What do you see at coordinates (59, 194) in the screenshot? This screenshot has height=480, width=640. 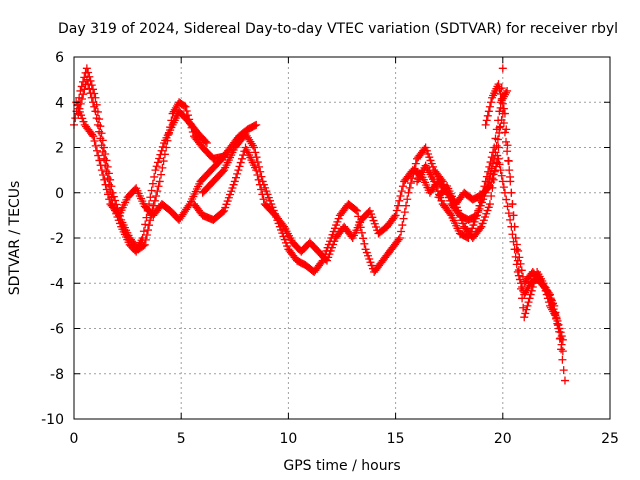 I see `y-tick-label: 0` at bounding box center [59, 194].